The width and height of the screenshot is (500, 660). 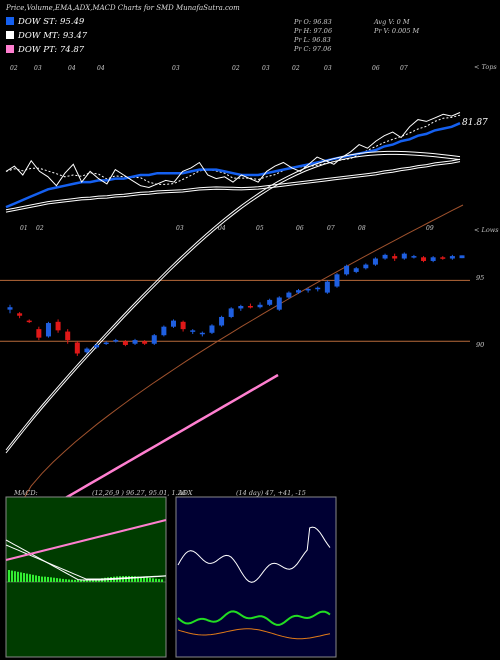 What do you see at coordinates (260, 228) in the screenshot?
I see `candle-date-label: 05` at bounding box center [260, 228].